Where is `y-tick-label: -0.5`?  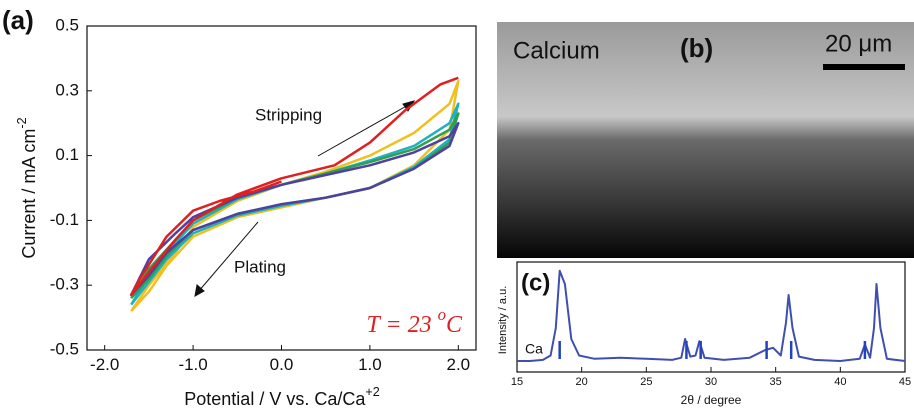
y-tick-label: -0.5 is located at coordinates (64, 348).